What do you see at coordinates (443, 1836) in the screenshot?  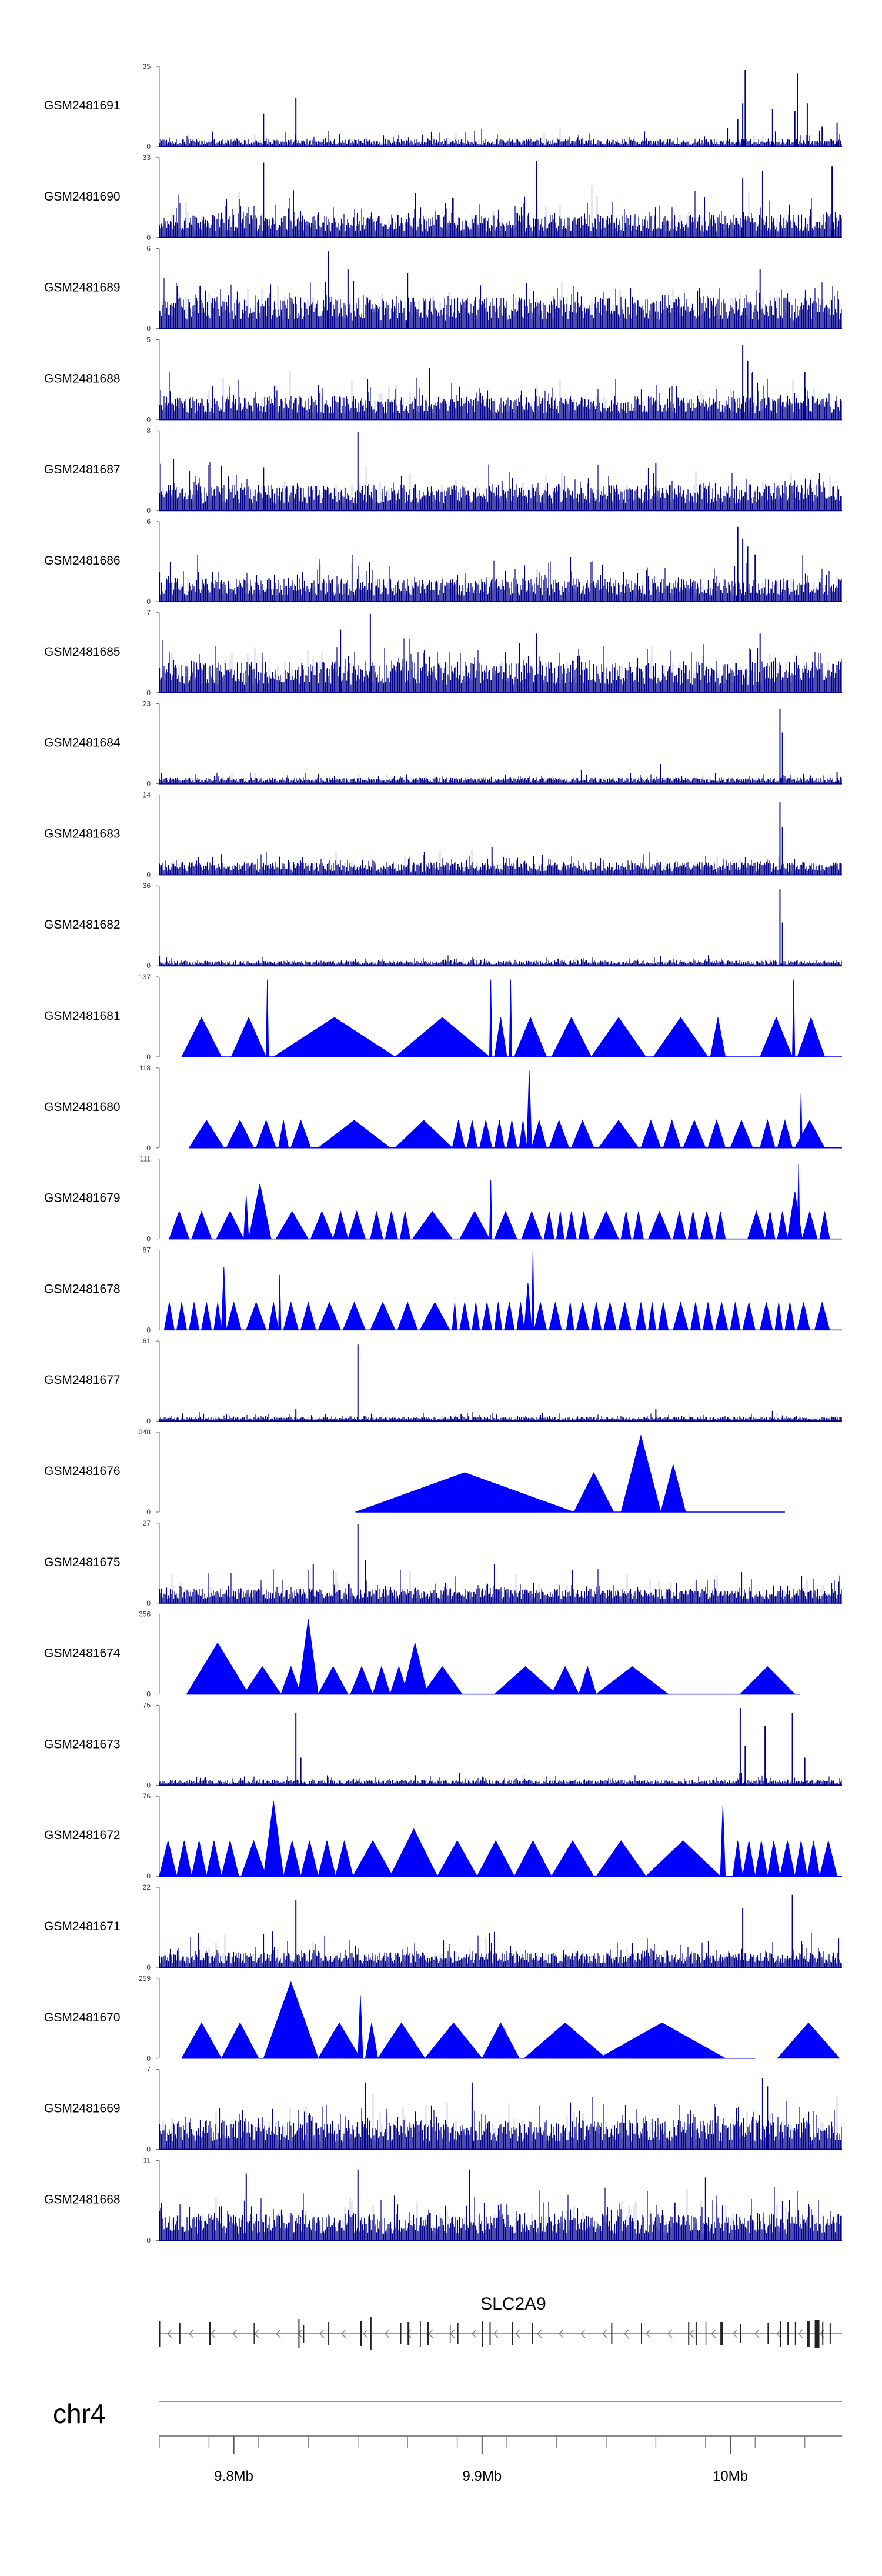 I see `track-GSM2481672: GSM2481672 76 0` at bounding box center [443, 1836].